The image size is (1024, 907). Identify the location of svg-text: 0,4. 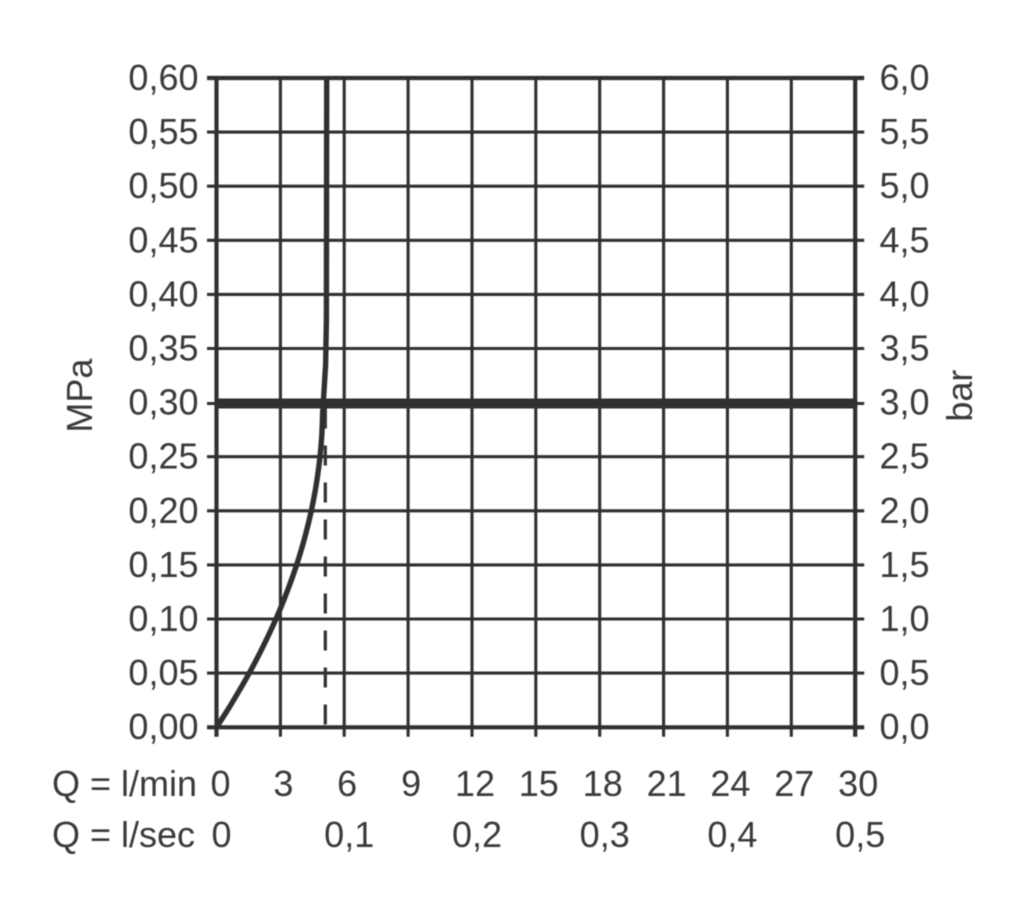
(732, 834).